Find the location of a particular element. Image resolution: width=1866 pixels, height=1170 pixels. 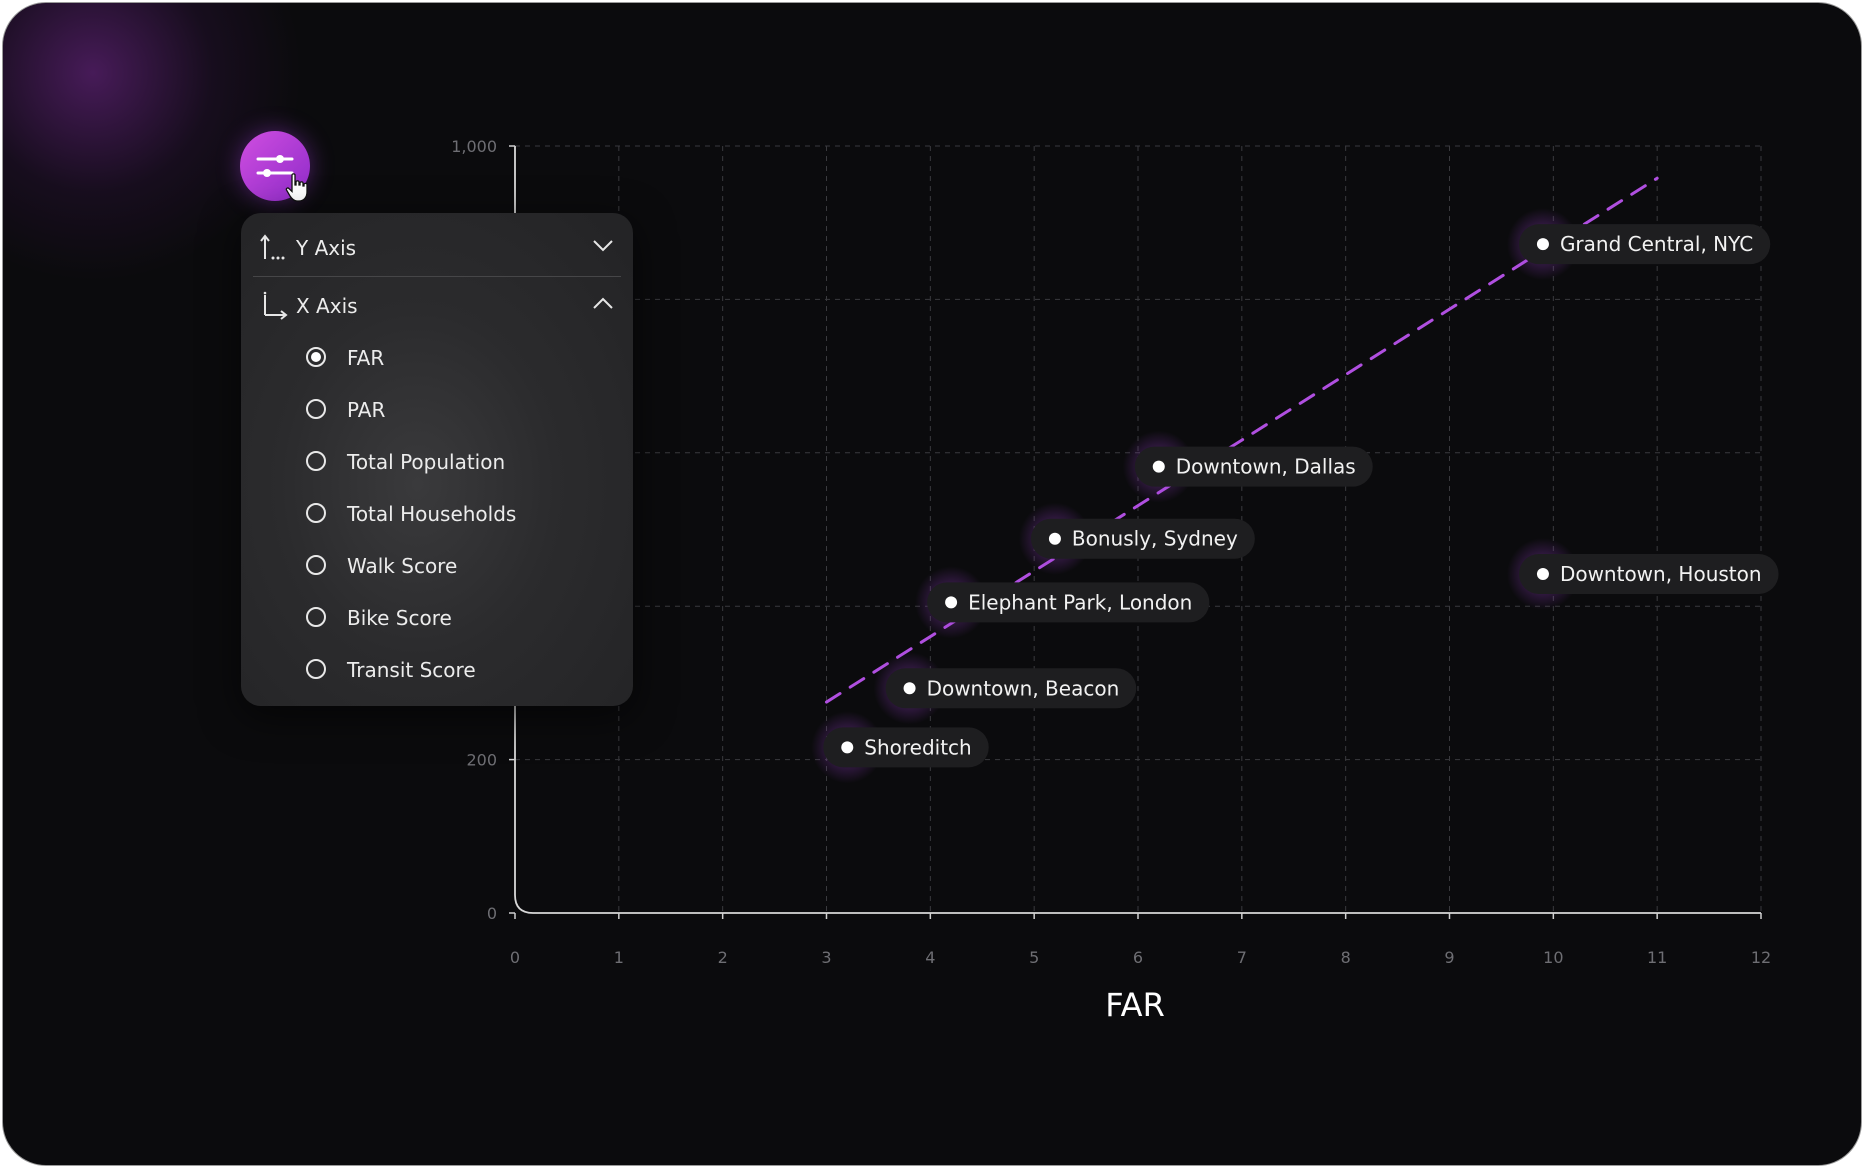

chevron-up-icon is located at coordinates (603, 303).